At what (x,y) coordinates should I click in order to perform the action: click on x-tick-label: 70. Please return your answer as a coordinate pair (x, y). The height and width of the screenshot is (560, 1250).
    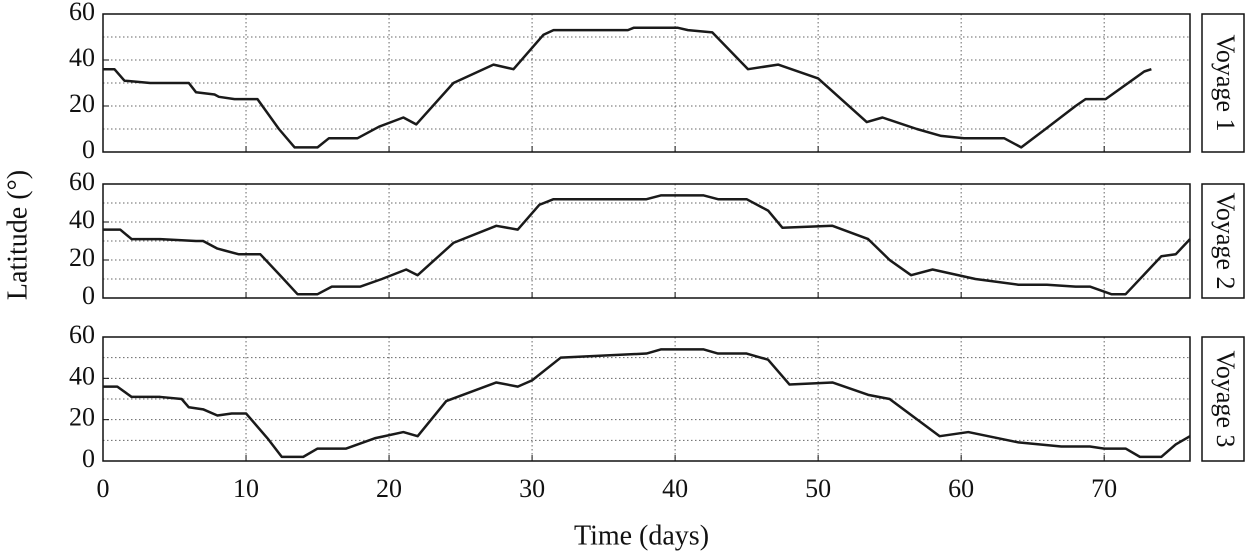
    Looking at the image, I should click on (1104, 488).